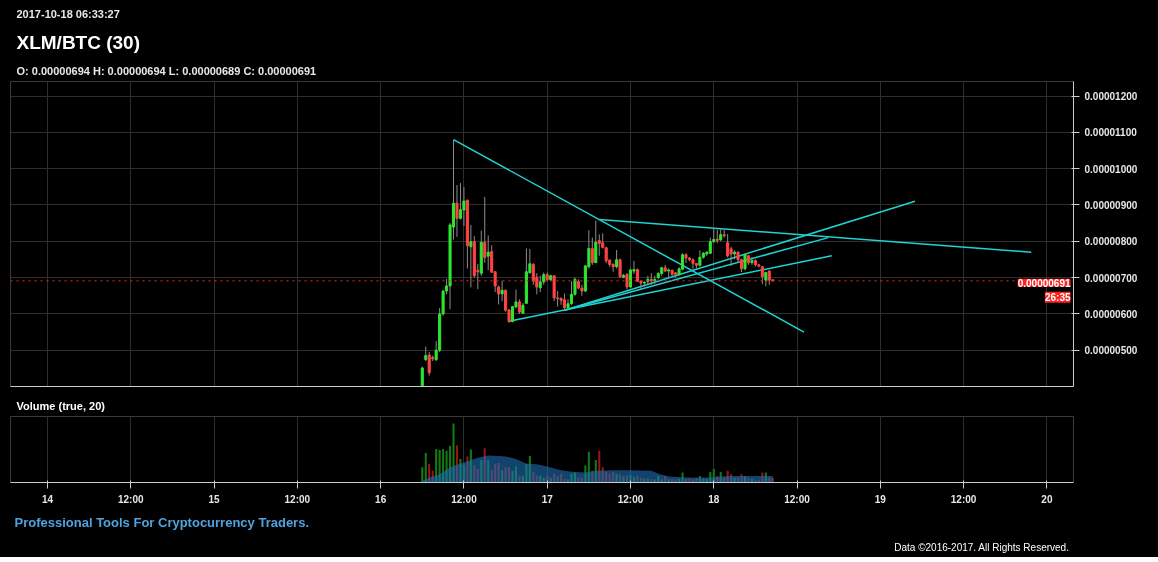 This screenshot has width=1158, height=562. Describe the element at coordinates (1111, 133) in the screenshot. I see `y-tick-label: 0.00001100` at that location.